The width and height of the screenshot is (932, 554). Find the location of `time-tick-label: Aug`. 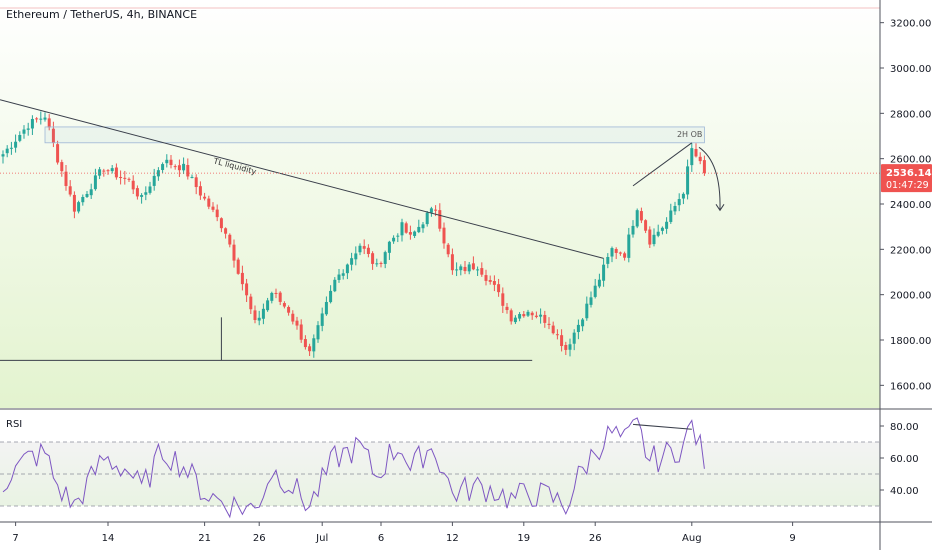

time-tick-label: Aug is located at coordinates (692, 538).